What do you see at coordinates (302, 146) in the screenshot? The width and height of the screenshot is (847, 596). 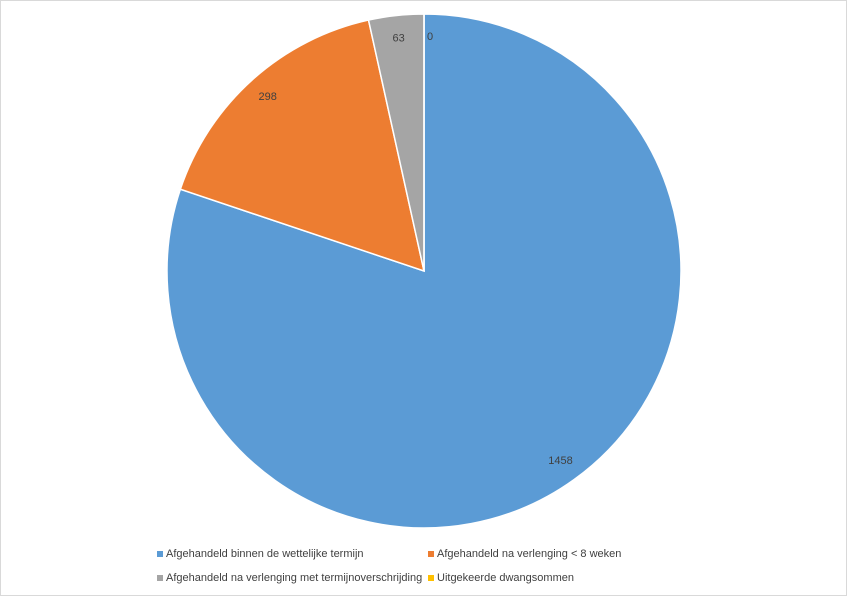 I see `pie-slice` at bounding box center [302, 146].